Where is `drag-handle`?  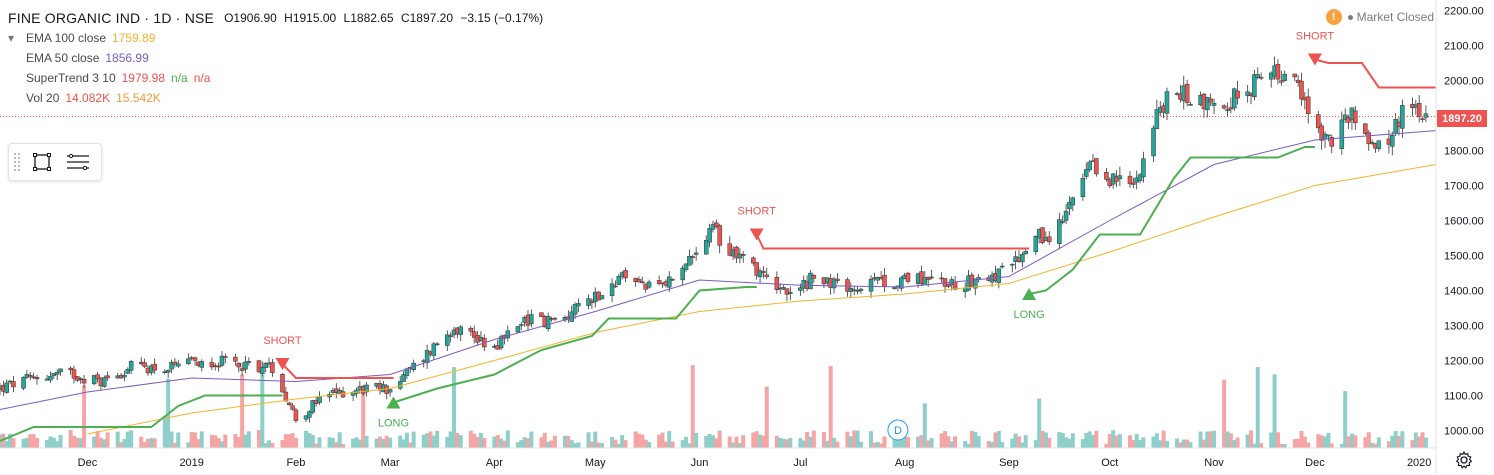
drag-handle is located at coordinates (17, 162).